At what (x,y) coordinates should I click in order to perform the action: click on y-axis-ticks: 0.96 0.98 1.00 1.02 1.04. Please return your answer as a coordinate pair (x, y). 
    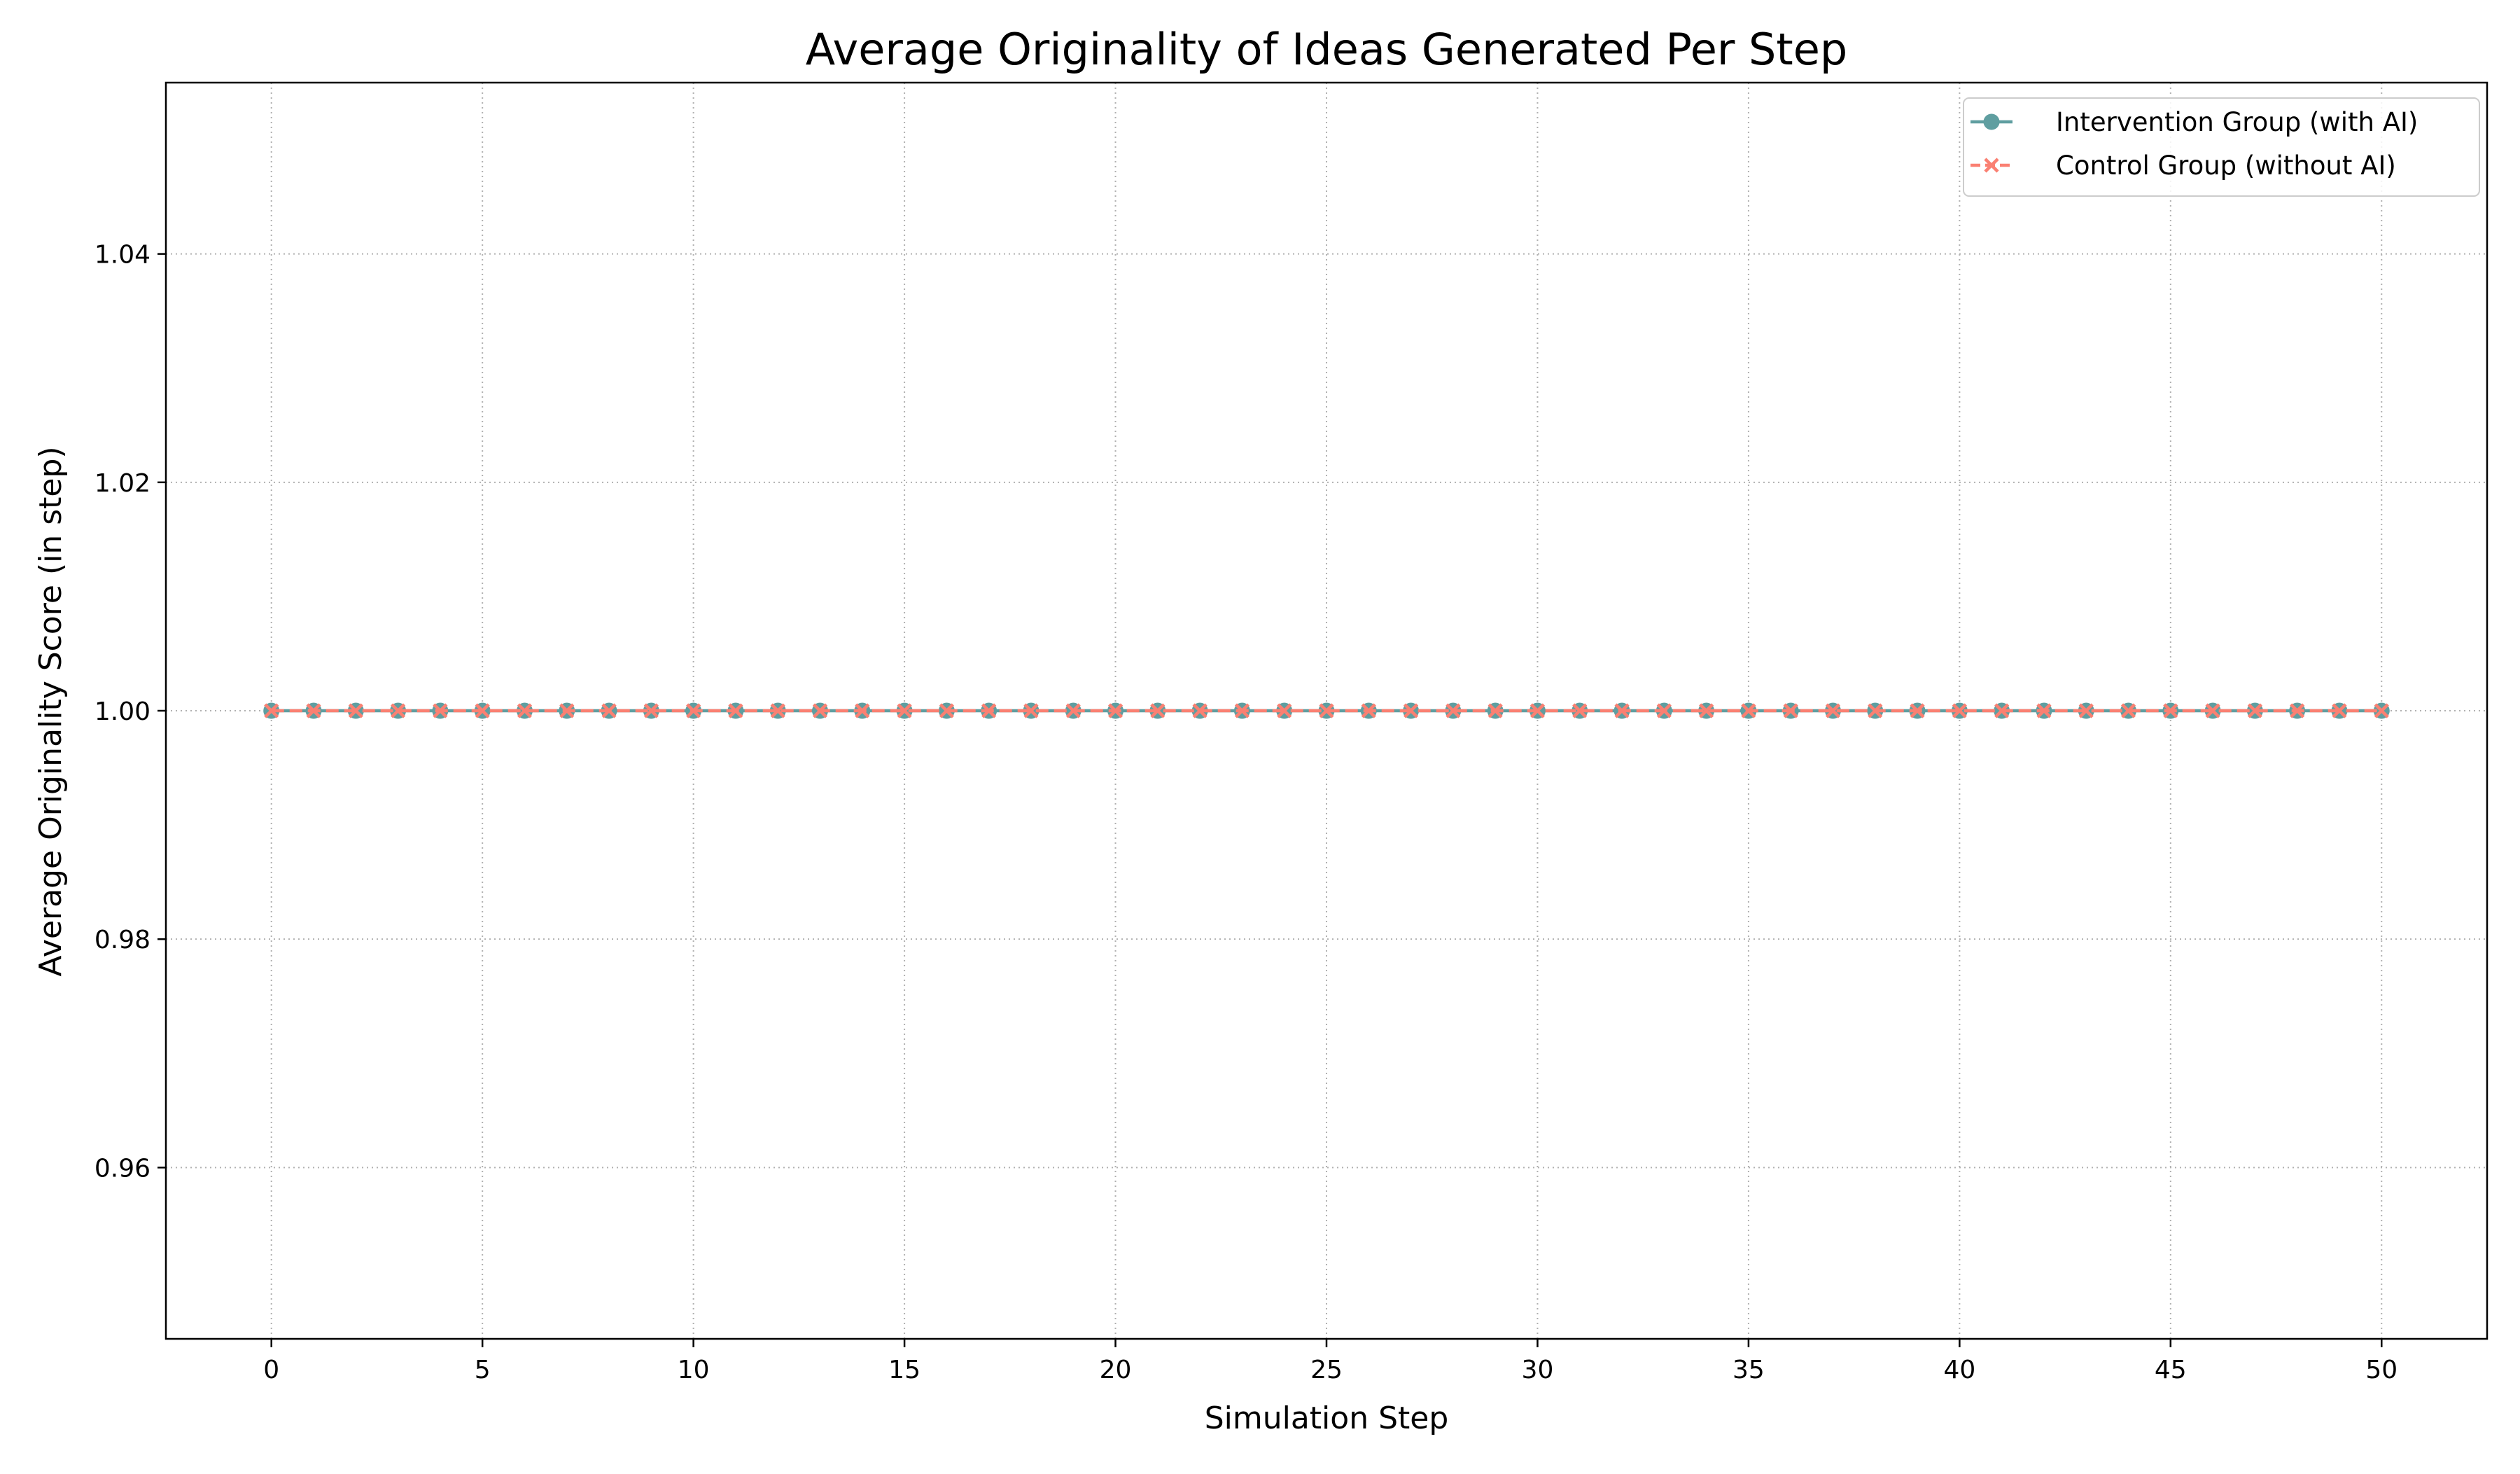
    Looking at the image, I should click on (130, 712).